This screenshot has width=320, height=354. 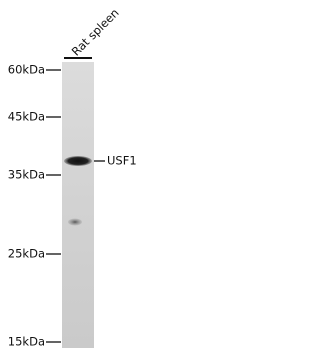 What do you see at coordinates (26, 70) in the screenshot?
I see `marker-label: 60kDa` at bounding box center [26, 70].